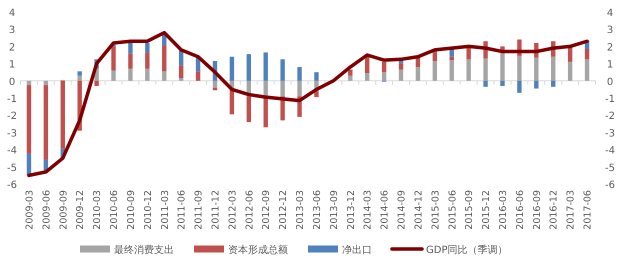 This screenshot has width=636, height=263. I want to click on x-tick-label: 2013-12, so click(351, 210).